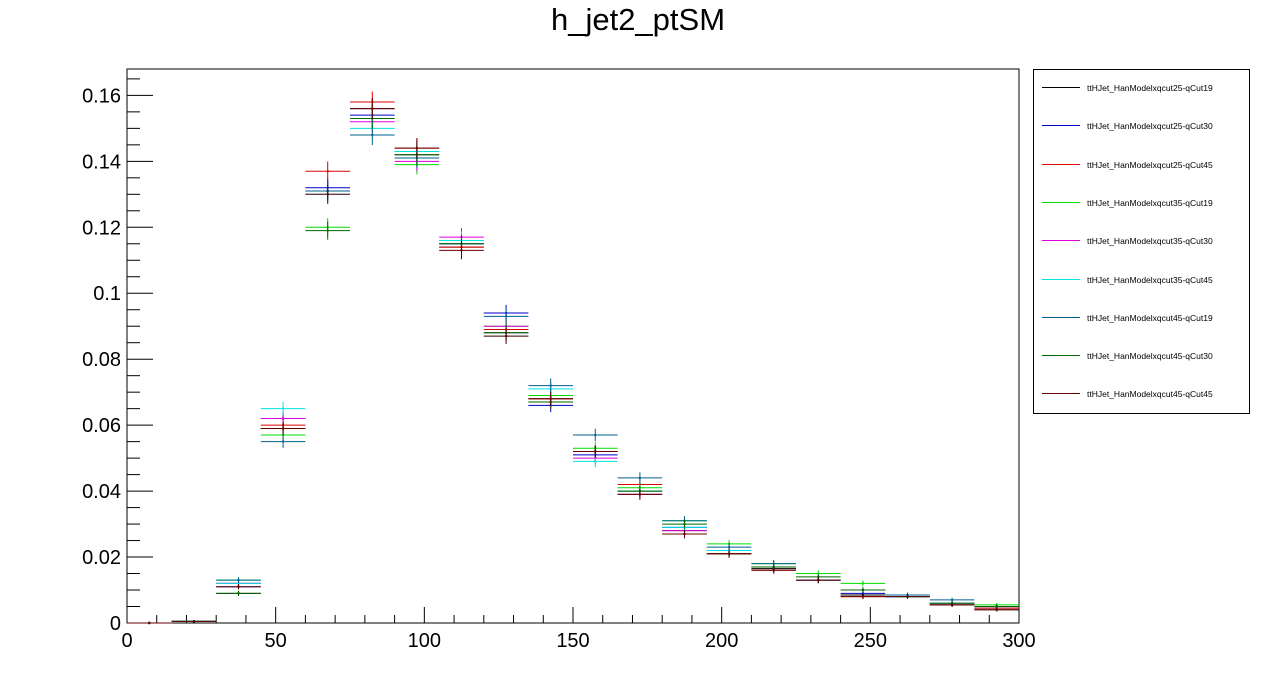  Describe the element at coordinates (1150, 356) in the screenshot. I see `legend-label: ttHJet_HanModelxqcut45-qCut30` at that location.